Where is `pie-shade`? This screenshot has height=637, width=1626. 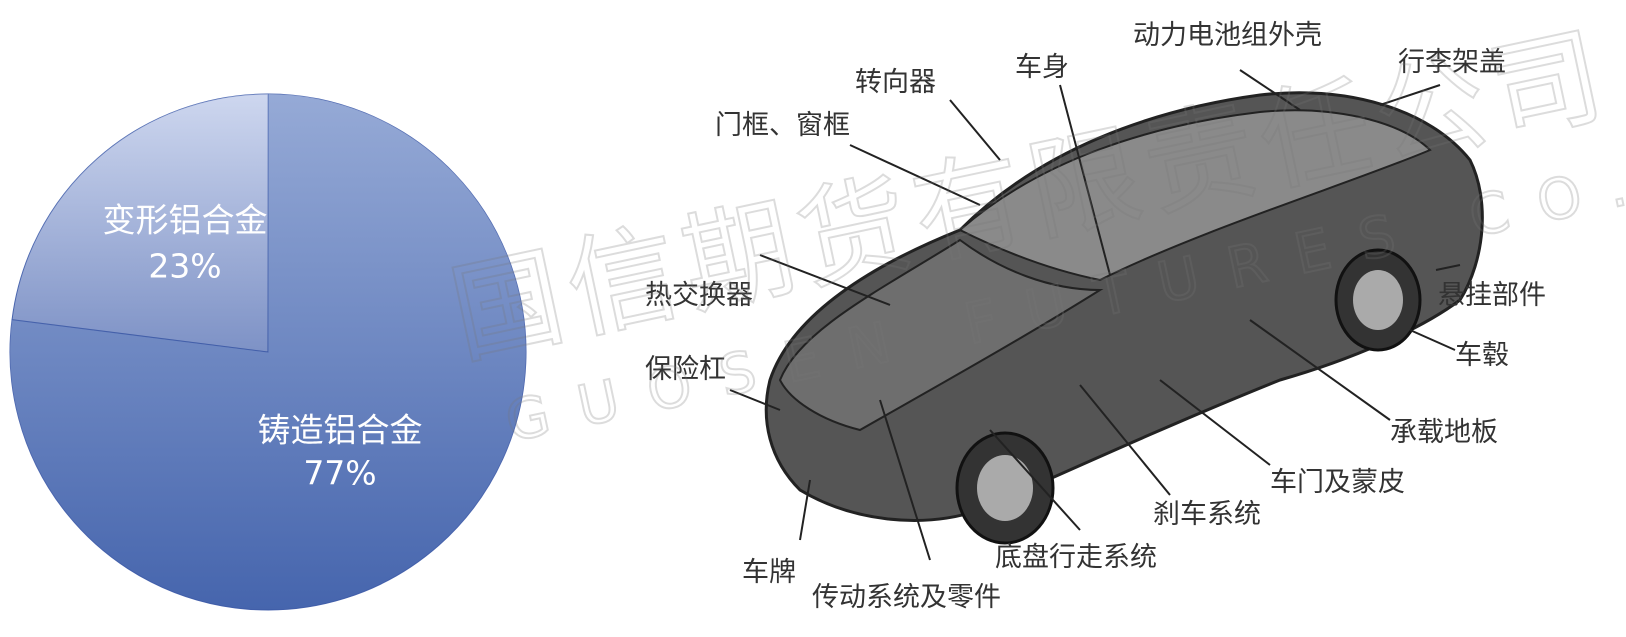 pie-shade is located at coordinates (140, 223).